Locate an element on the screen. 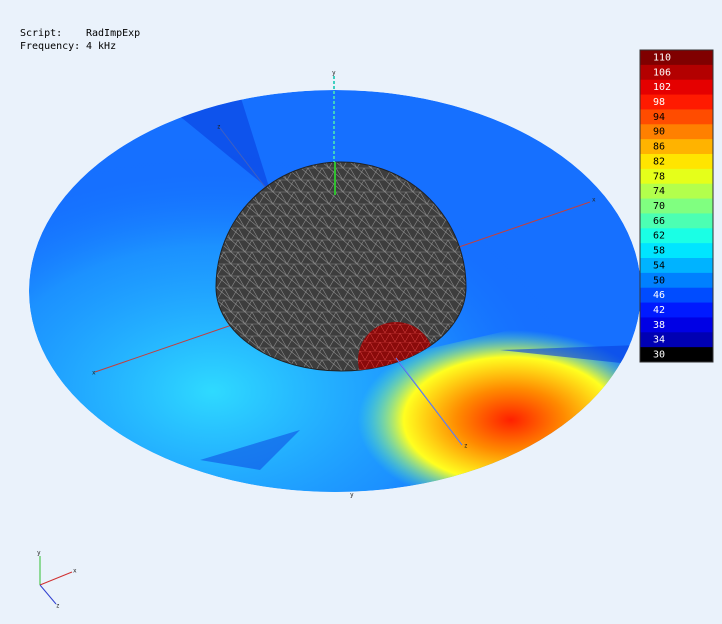 Image resolution: width=722 pixels, height=624 pixels. script-label: Script: is located at coordinates (41, 33).